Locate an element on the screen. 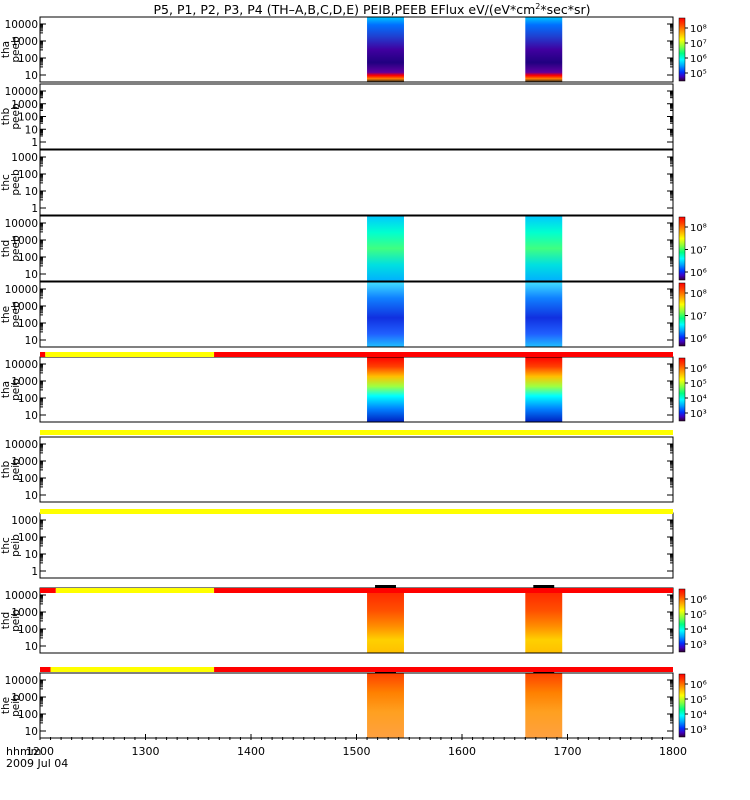 The width and height of the screenshot is (750, 800). x-tick-label: 1200 is located at coordinates (40, 751).